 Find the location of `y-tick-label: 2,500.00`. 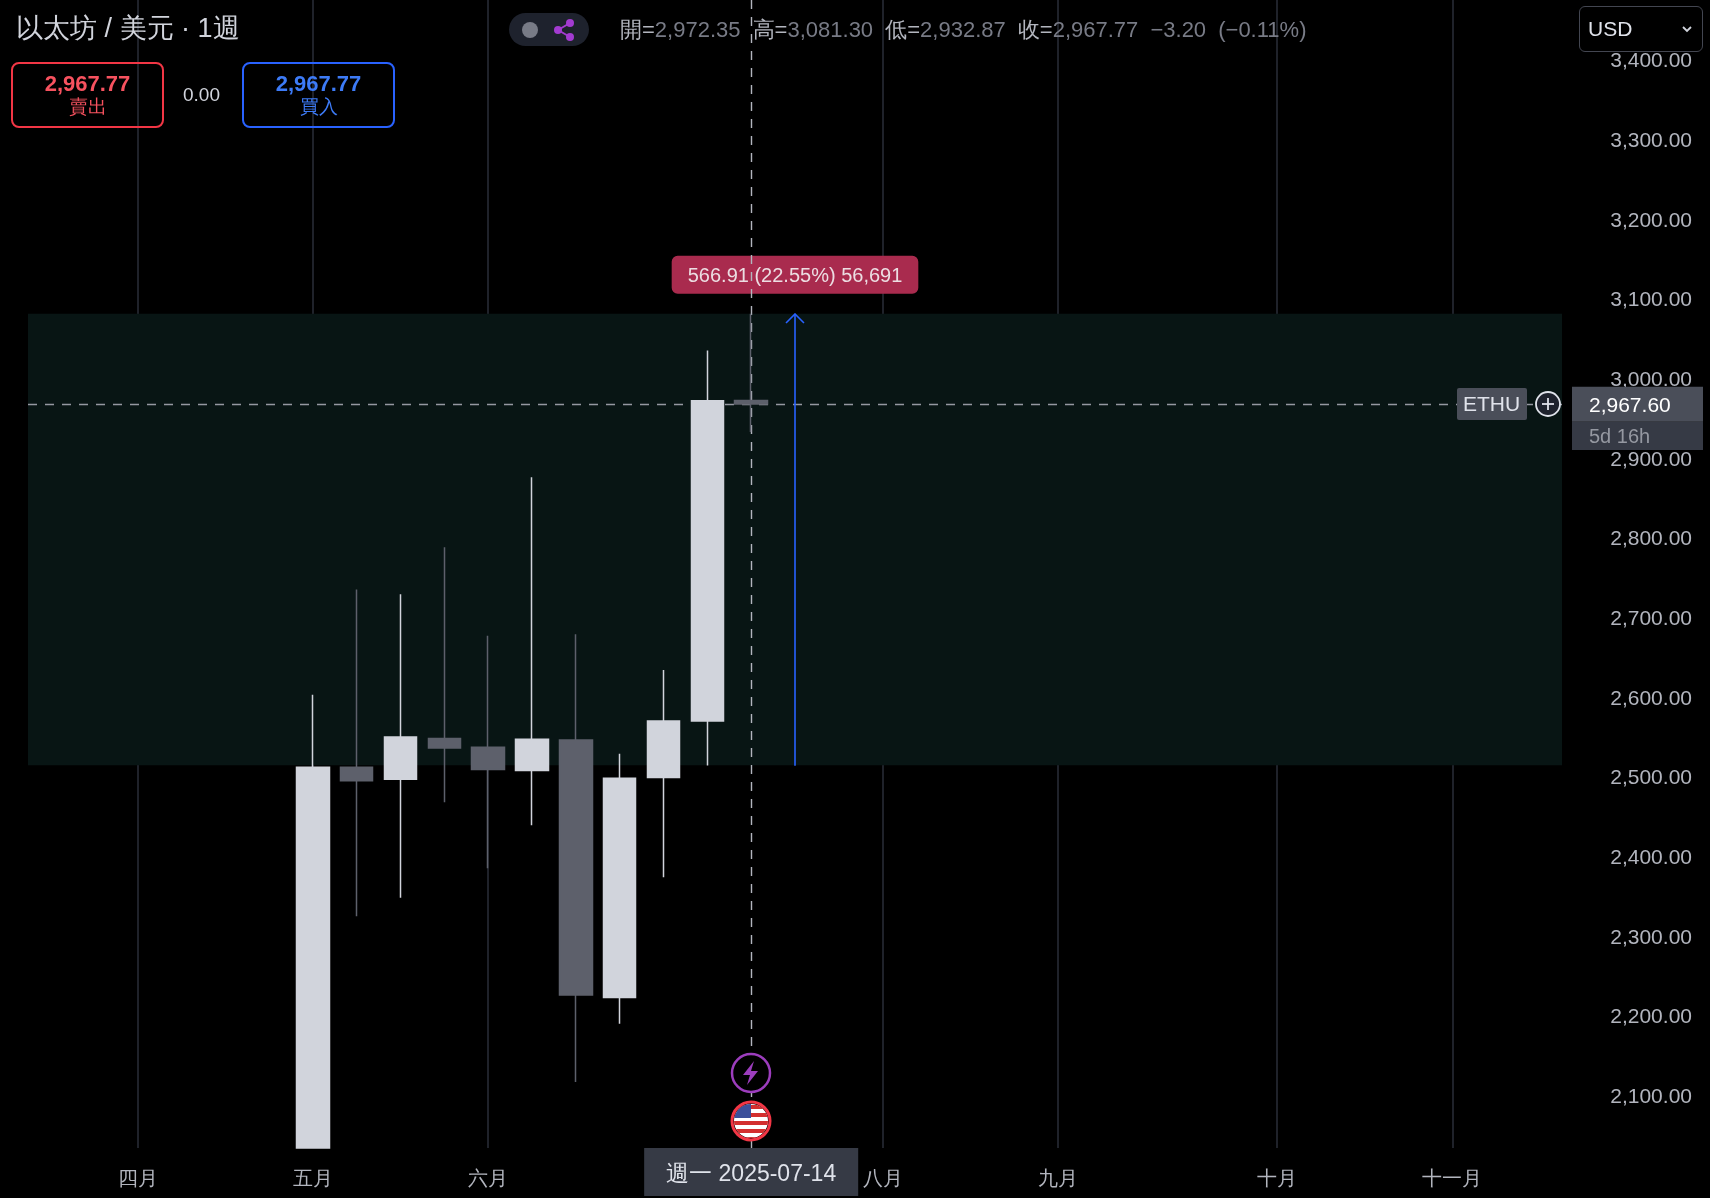

y-tick-label: 2,500.00 is located at coordinates (1651, 777).